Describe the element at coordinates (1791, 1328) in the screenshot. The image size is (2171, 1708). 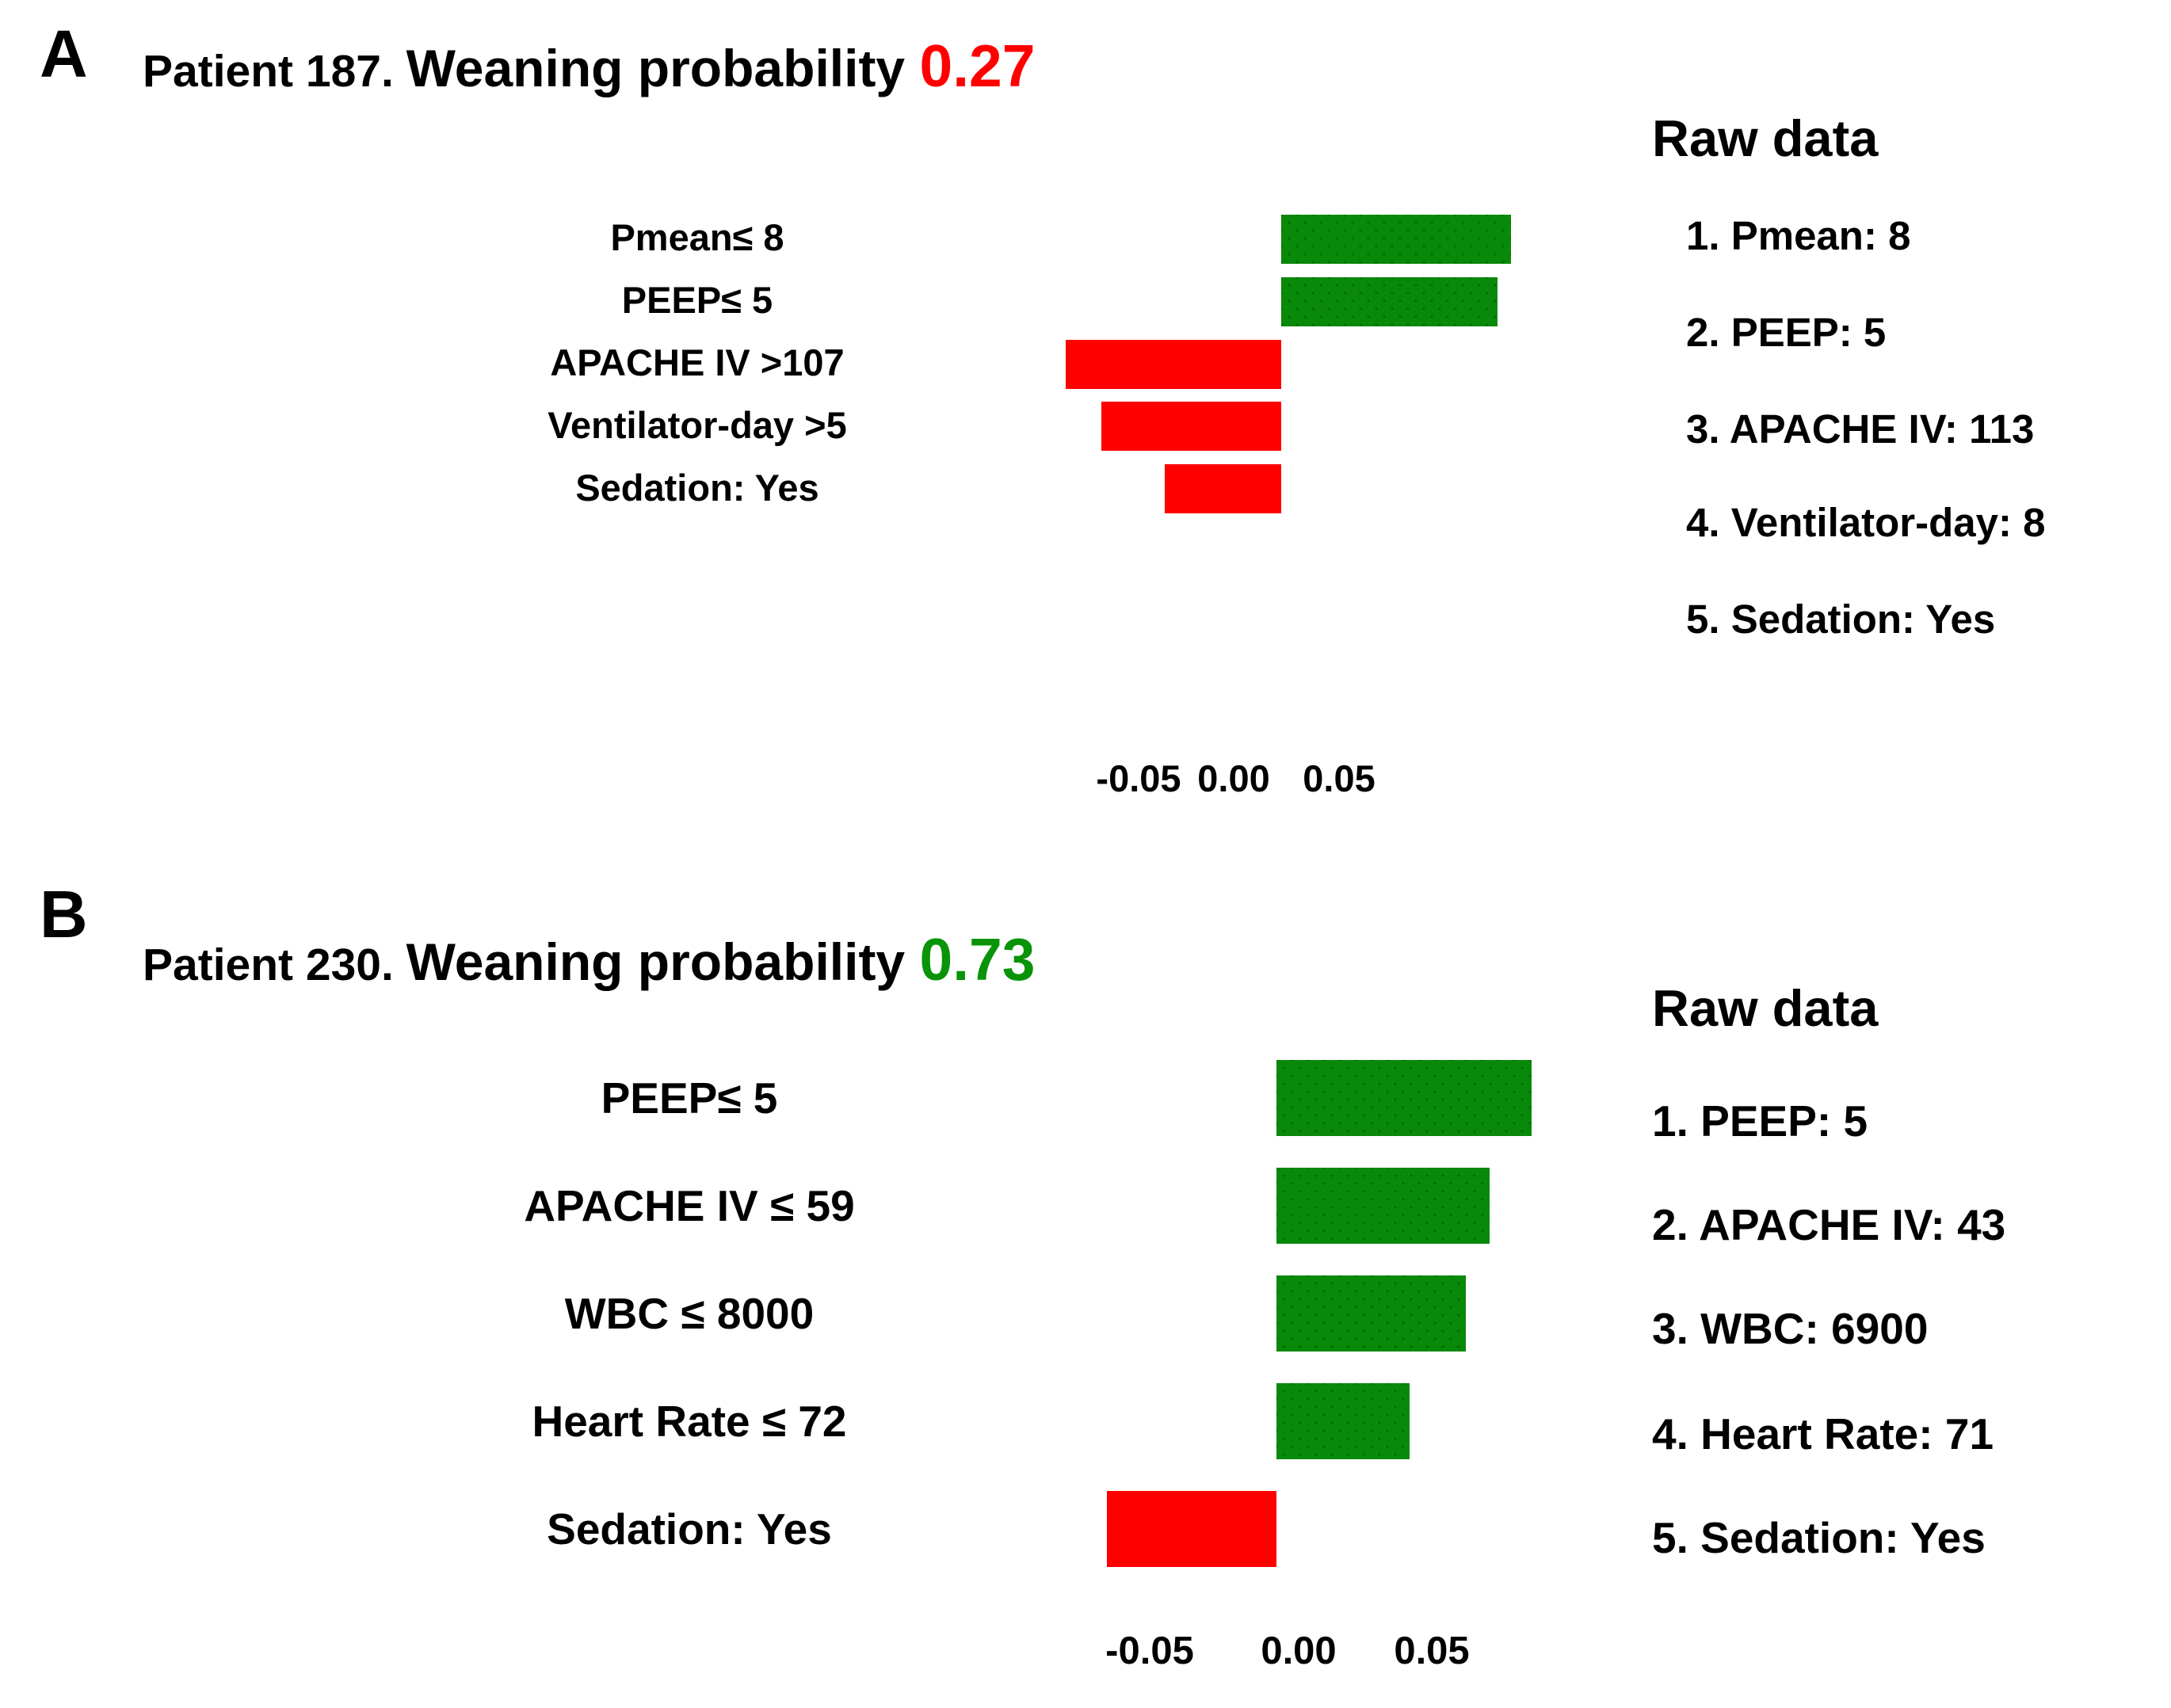
I see `raw-data-item: 3. WBC: 6900` at that location.